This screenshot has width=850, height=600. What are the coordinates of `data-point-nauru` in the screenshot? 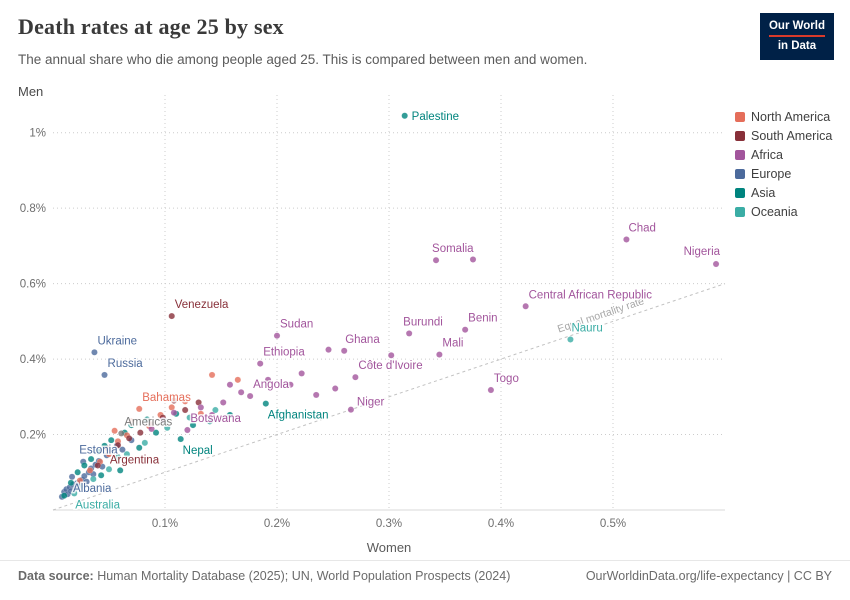 It's located at (570, 339).